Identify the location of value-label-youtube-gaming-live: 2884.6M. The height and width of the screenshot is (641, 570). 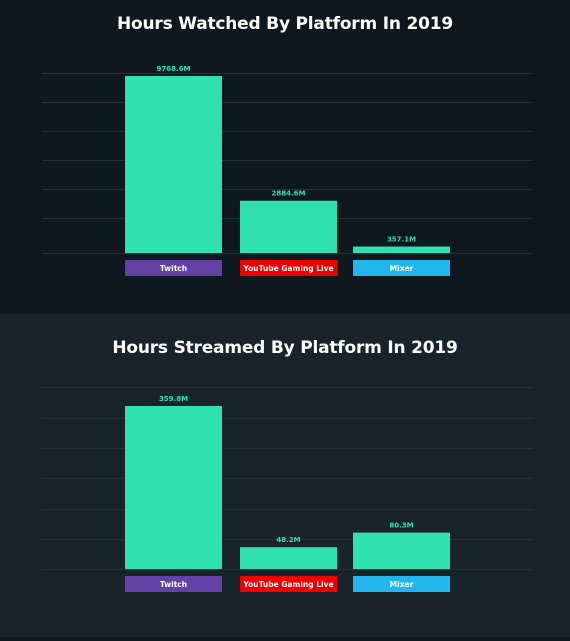
(289, 194).